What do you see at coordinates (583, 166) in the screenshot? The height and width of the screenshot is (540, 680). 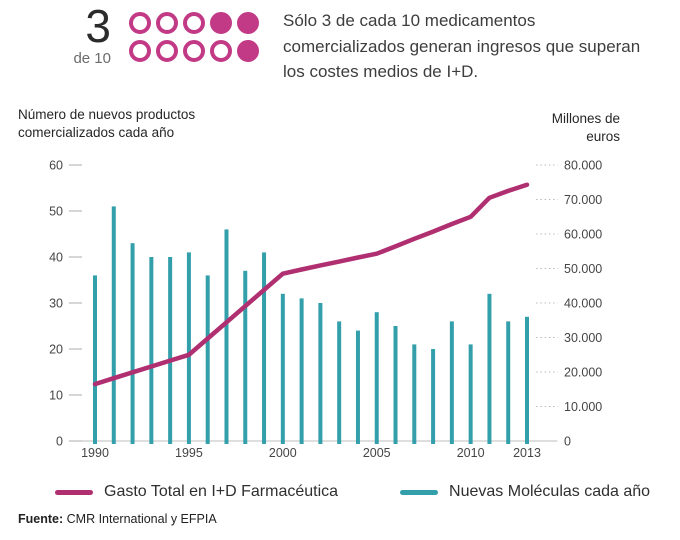 I see `svg-text: 80.000` at bounding box center [583, 166].